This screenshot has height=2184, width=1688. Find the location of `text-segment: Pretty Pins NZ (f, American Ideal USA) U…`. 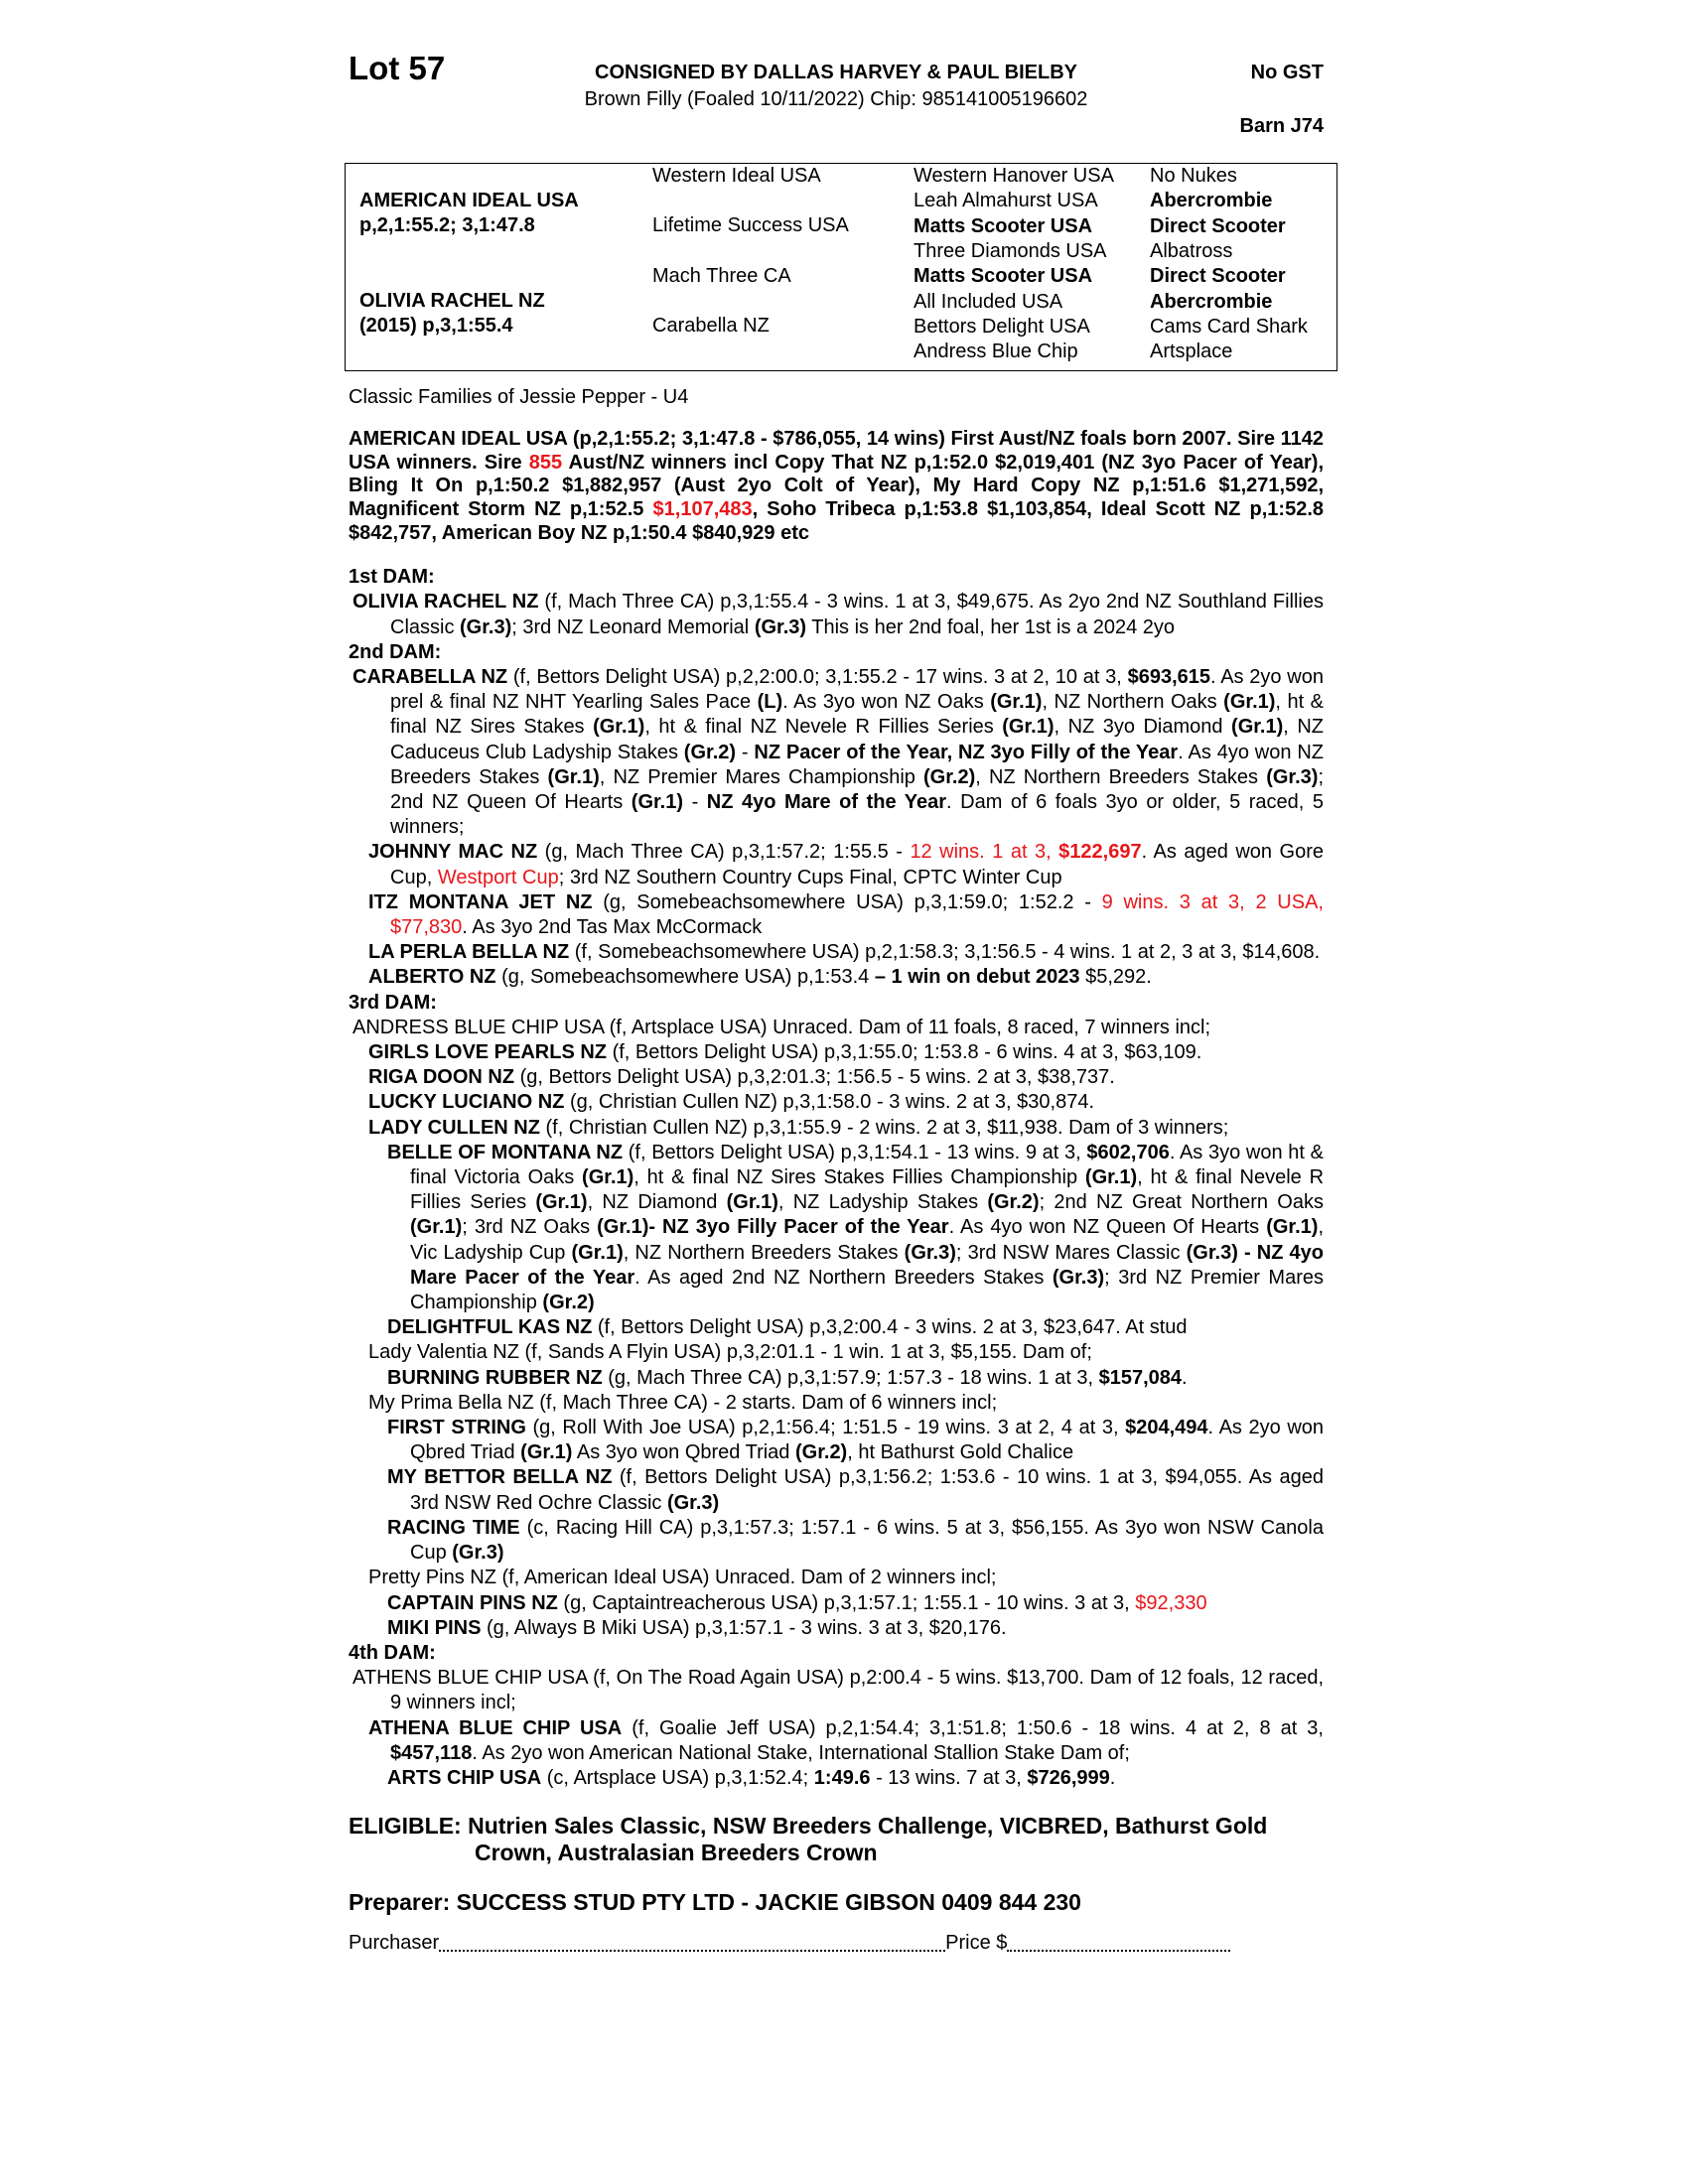

text-segment: Pretty Pins NZ (f, American Ideal USA) U… is located at coordinates (682, 1578).